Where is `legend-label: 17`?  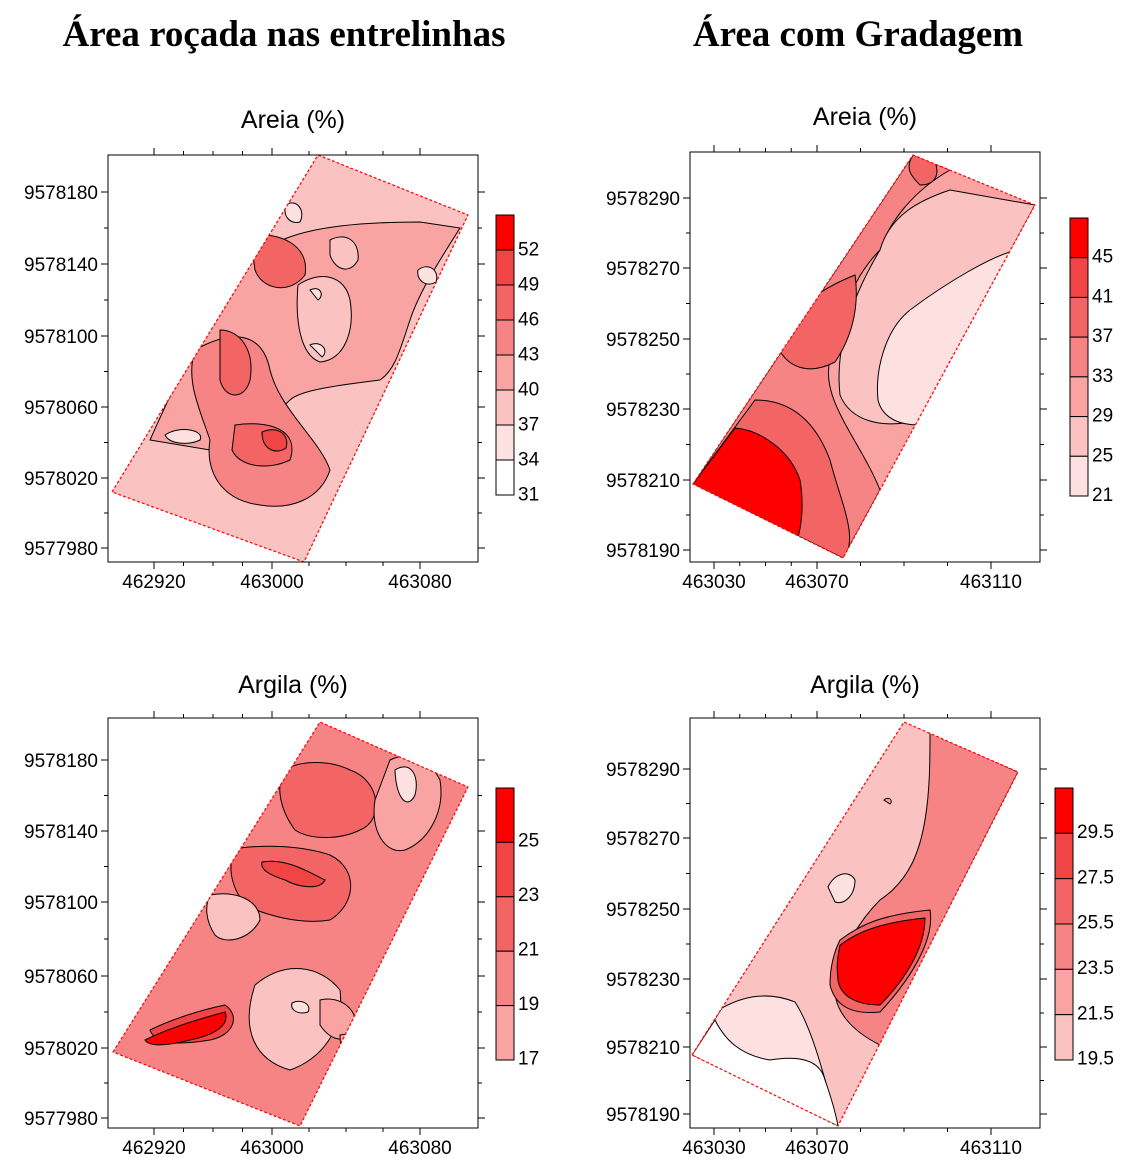 legend-label: 17 is located at coordinates (528, 1058).